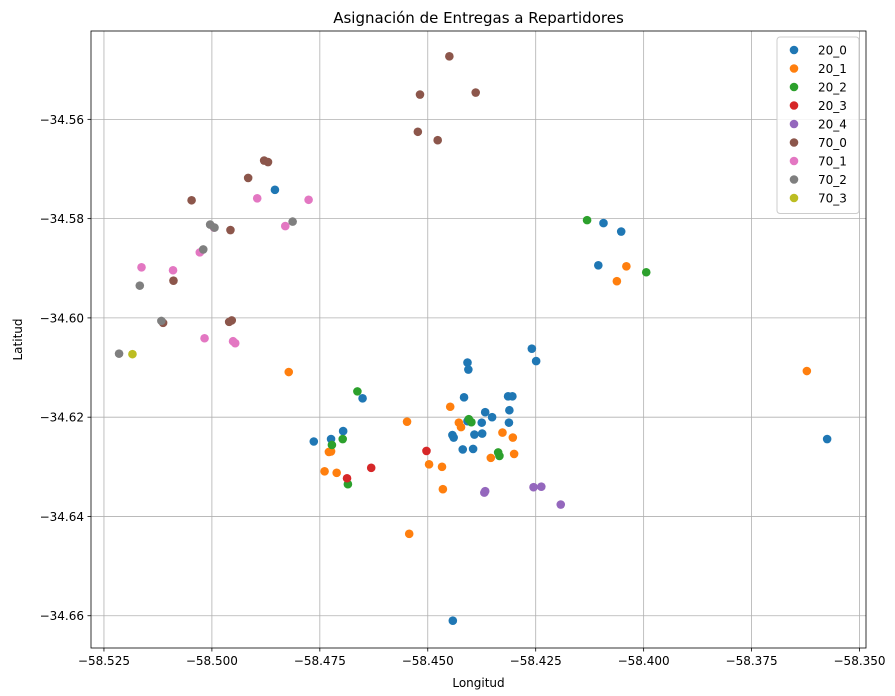 This screenshot has width=895, height=696. Describe the element at coordinates (62, 616) in the screenshot. I see `y-tick-label: −34.66` at that location.